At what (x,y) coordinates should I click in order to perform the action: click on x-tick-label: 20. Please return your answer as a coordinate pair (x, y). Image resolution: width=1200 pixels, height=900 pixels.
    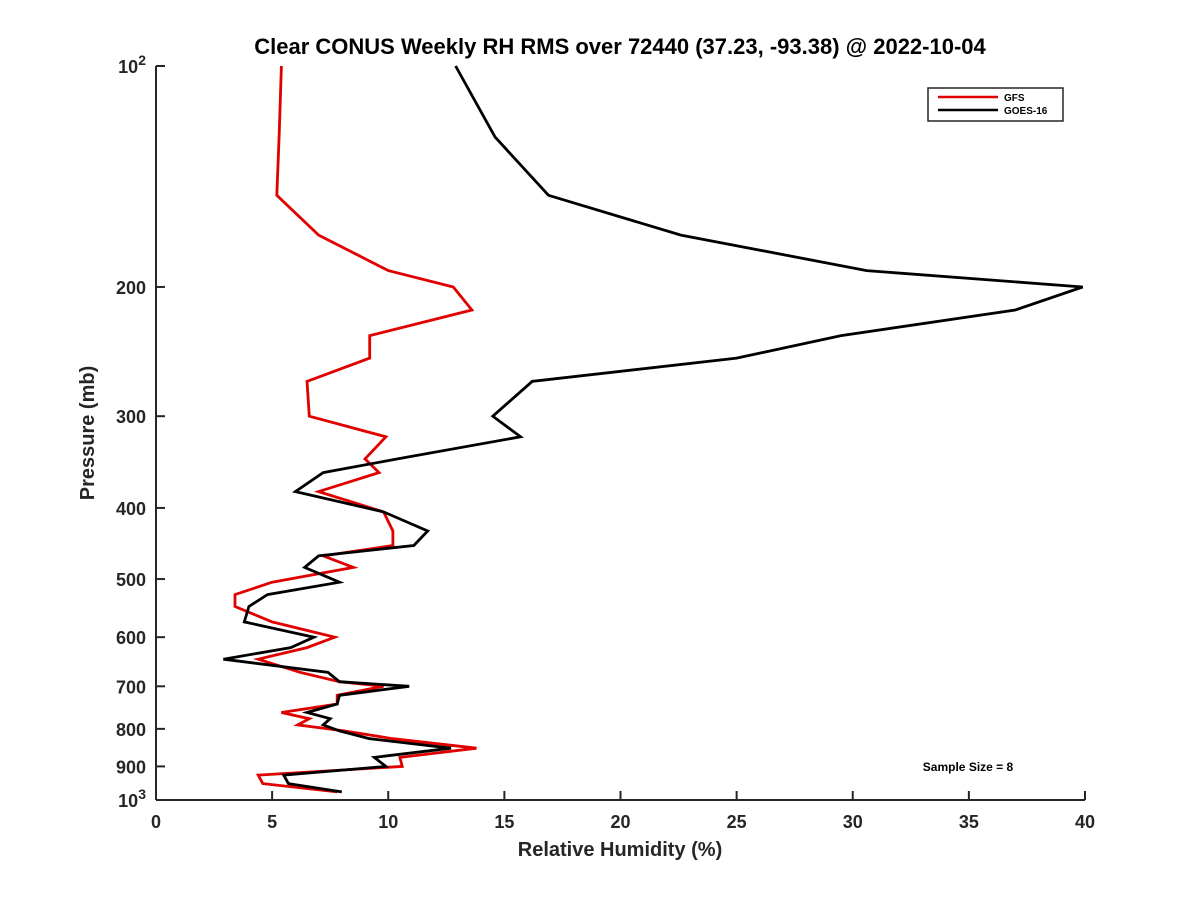
    Looking at the image, I should click on (620, 822).